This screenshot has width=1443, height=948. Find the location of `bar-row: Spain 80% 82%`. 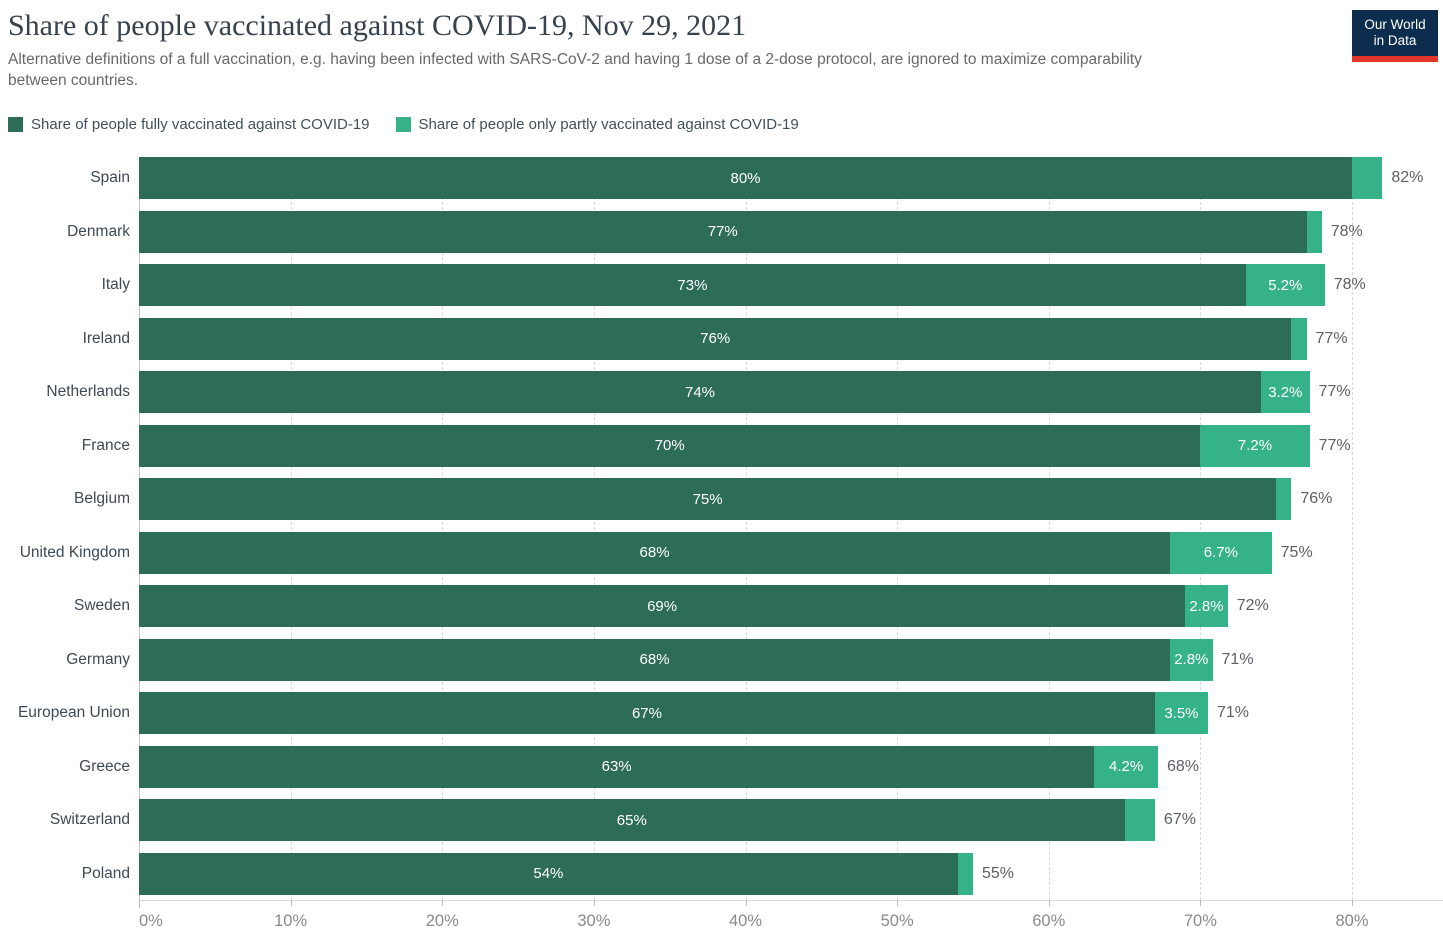

bar-row: Spain 80% 82% is located at coordinates (725, 178).